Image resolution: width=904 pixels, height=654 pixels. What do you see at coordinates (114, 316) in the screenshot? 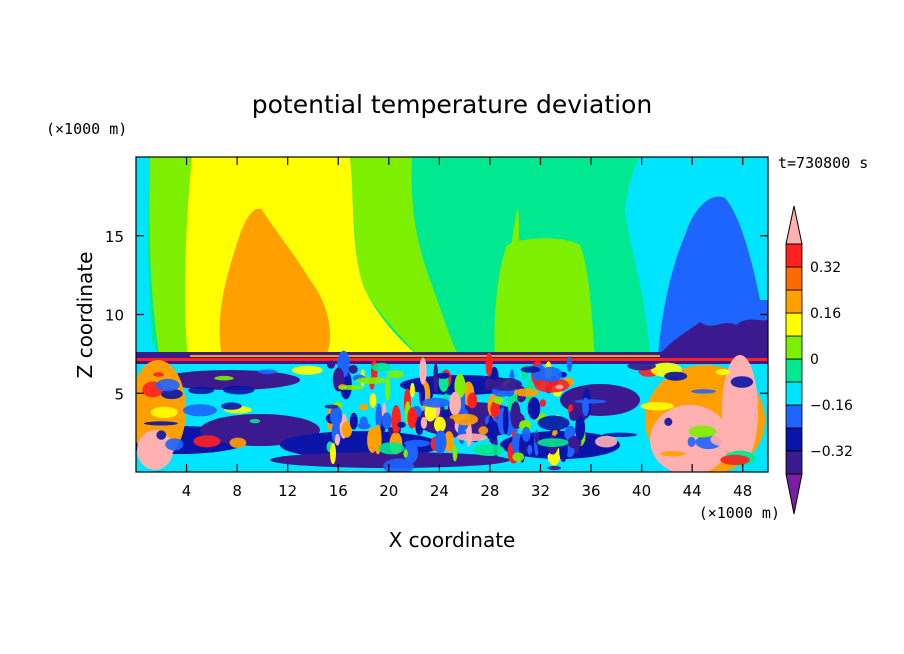
I see `y-tick-label: 10` at bounding box center [114, 316].